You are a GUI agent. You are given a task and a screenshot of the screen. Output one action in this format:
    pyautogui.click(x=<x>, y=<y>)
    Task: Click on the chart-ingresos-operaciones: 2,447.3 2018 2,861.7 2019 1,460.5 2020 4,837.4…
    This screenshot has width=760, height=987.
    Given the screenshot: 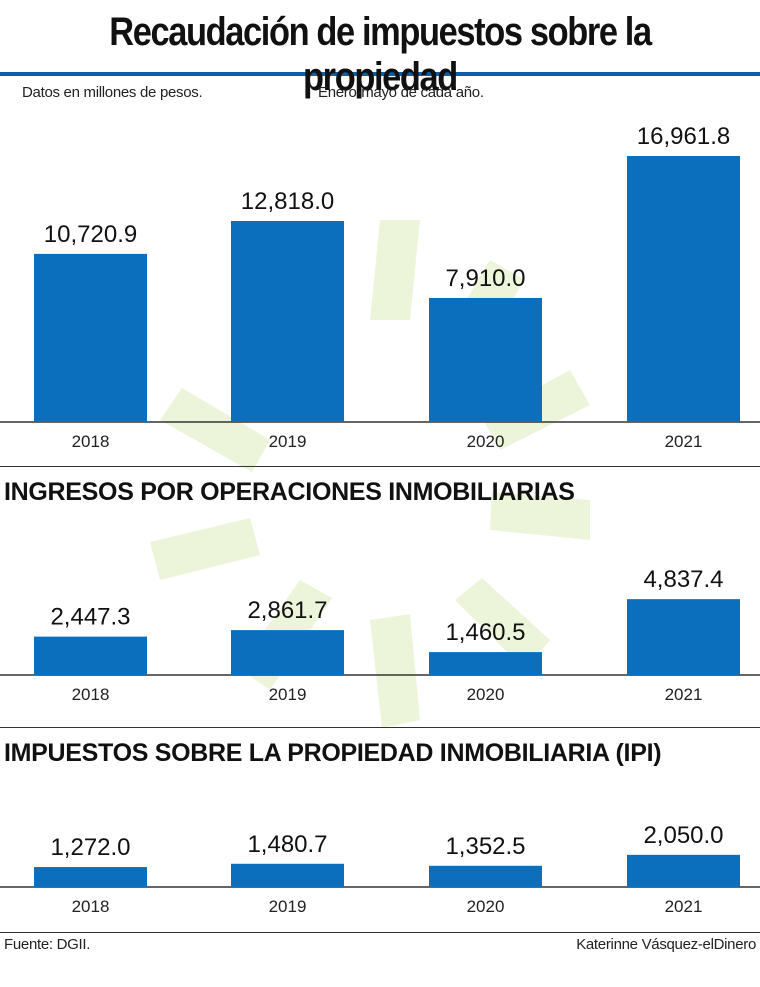 What is the action you would take?
    pyautogui.click(x=380, y=635)
    